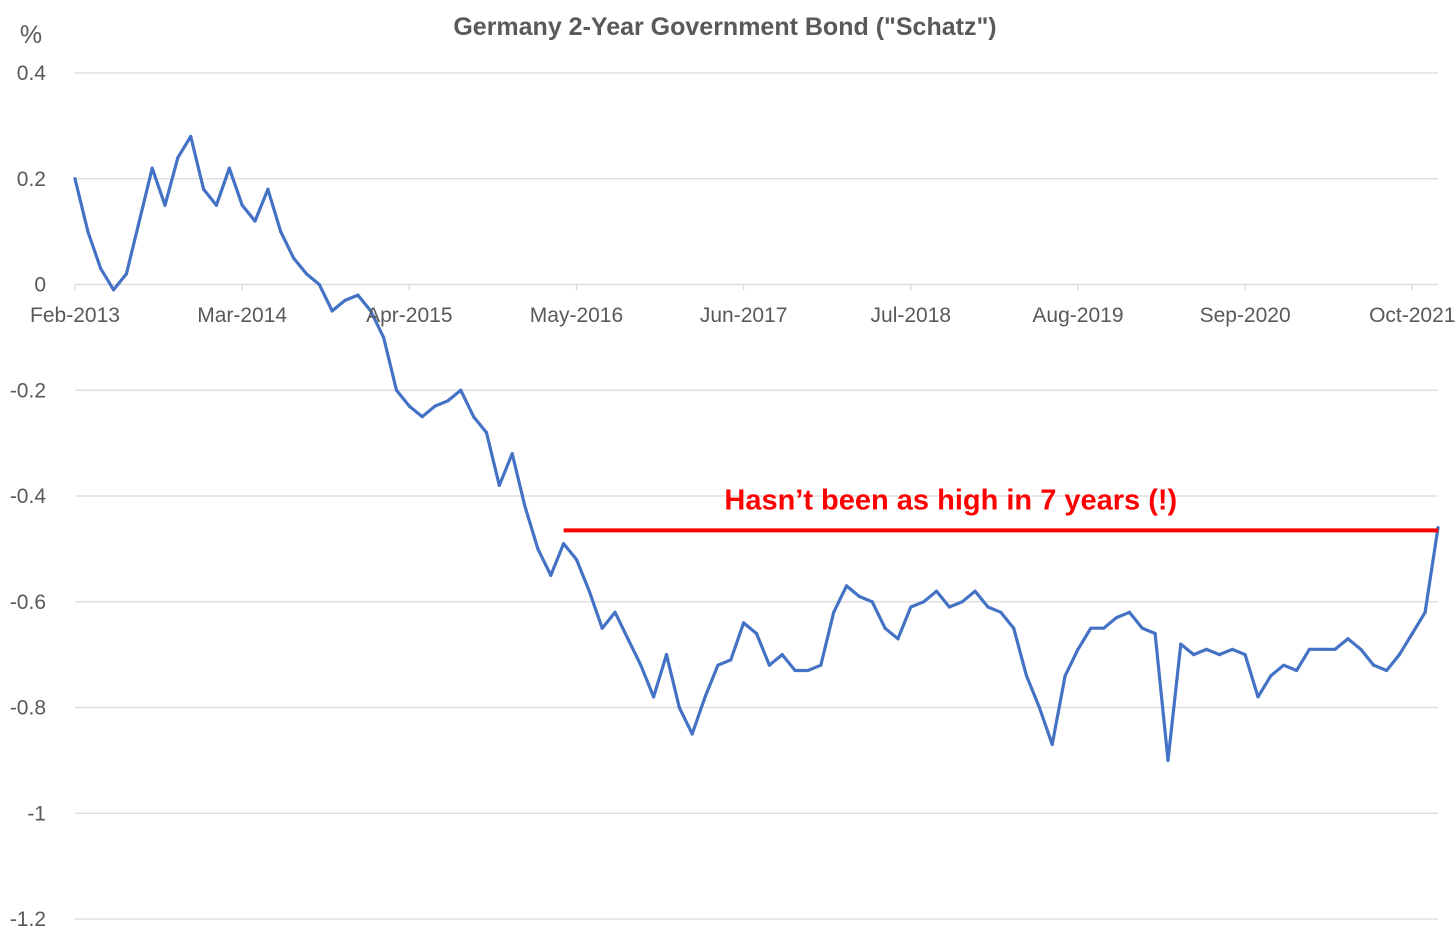 Image resolution: width=1456 pixels, height=952 pixels. I want to click on y-tick-label: -1.2, so click(28, 919).